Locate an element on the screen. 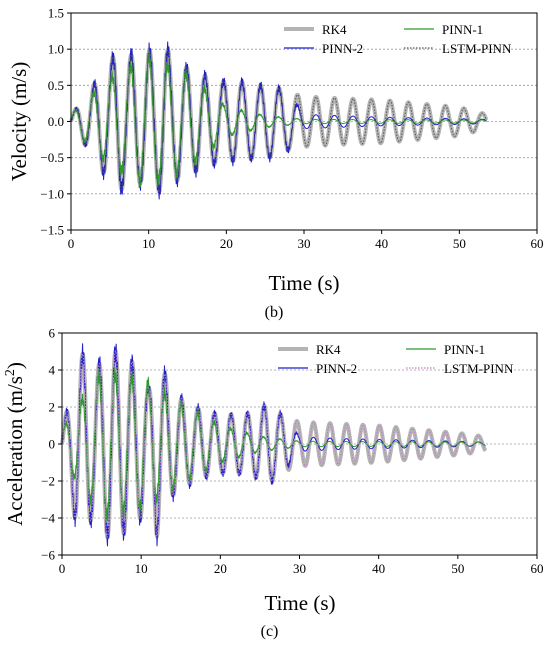 Image resolution: width=550 pixels, height=649 pixels. y-tick-label: −2 is located at coordinates (48, 481).